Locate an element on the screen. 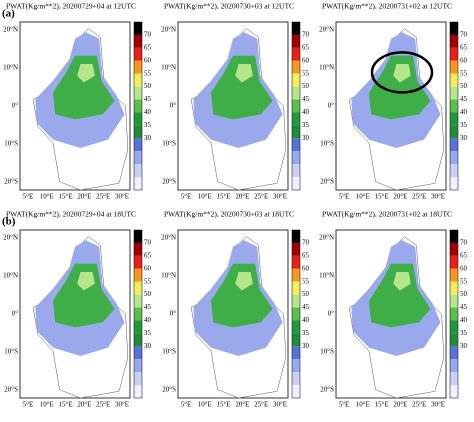 The image size is (474, 422). lon-label: 25°E is located at coordinates (261, 405).